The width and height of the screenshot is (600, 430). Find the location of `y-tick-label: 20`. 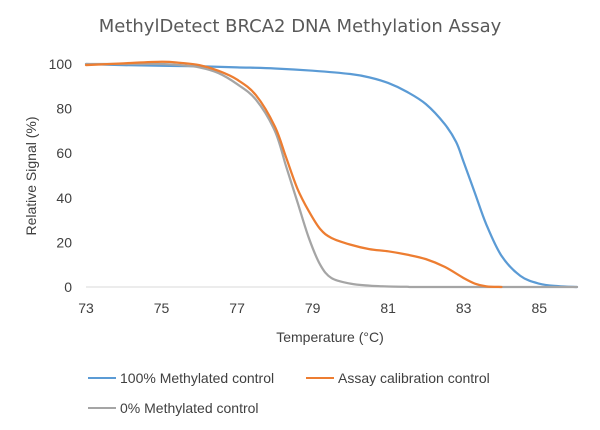

y-tick-label: 20 is located at coordinates (64, 242).